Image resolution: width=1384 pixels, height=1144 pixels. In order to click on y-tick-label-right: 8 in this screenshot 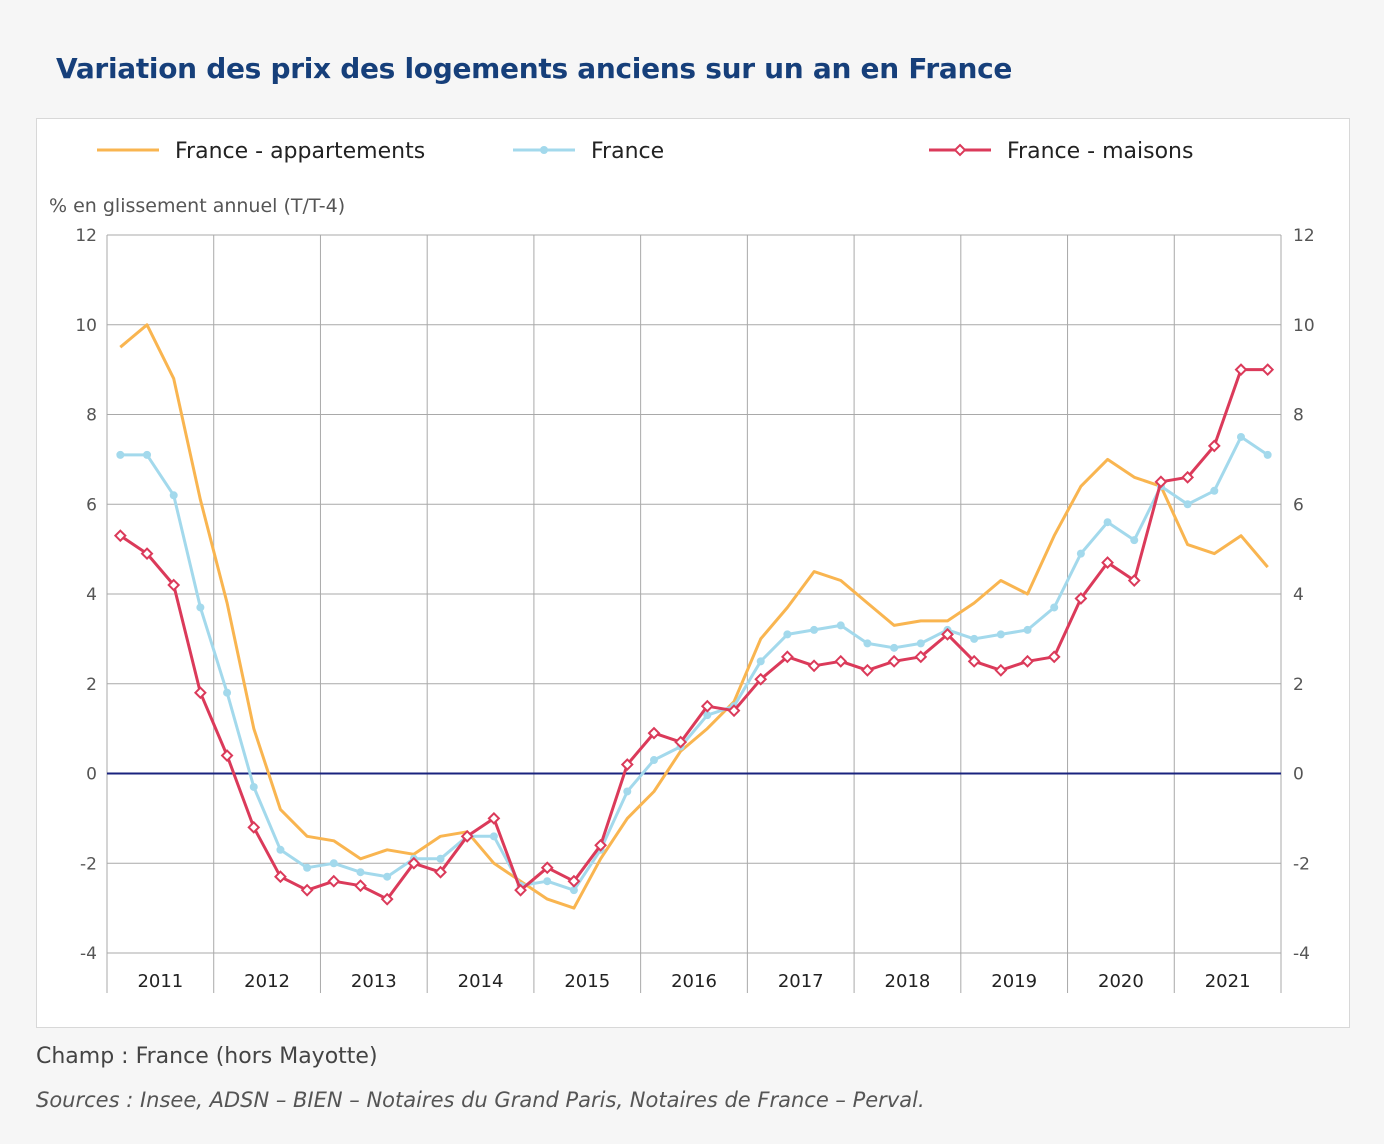, I will do `click(1298, 416)`.